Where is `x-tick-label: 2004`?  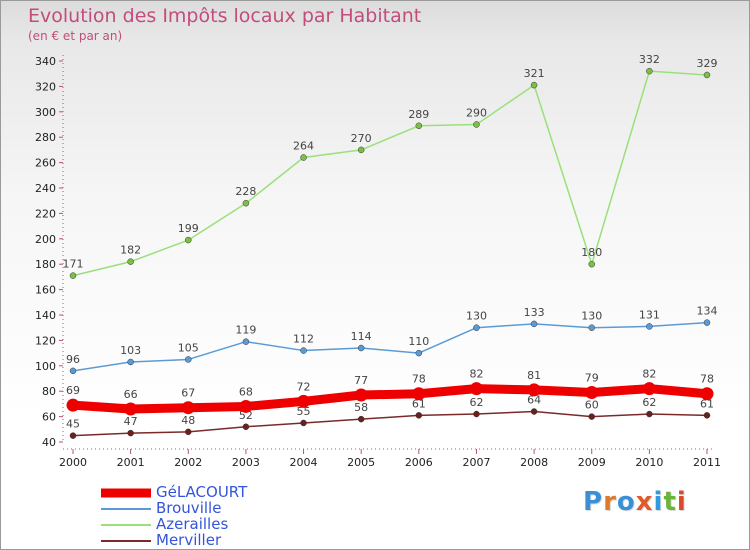 x-tick-label: 2004 is located at coordinates (304, 462).